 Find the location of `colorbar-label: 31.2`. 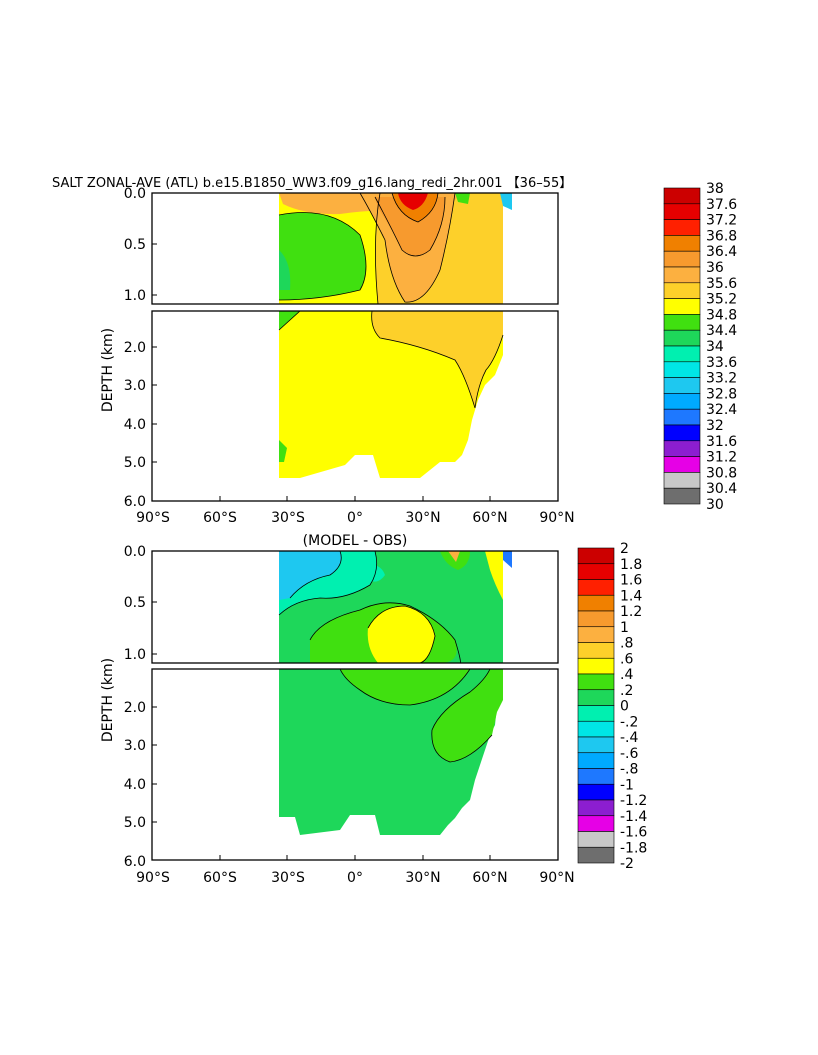

colorbar-label: 31.2 is located at coordinates (721, 458).